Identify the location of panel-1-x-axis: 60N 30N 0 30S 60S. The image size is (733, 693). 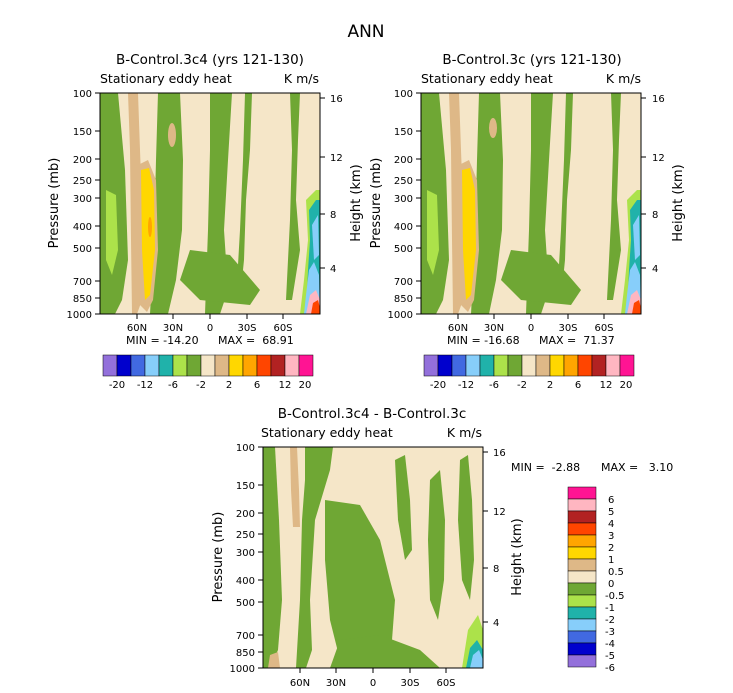
(210, 324).